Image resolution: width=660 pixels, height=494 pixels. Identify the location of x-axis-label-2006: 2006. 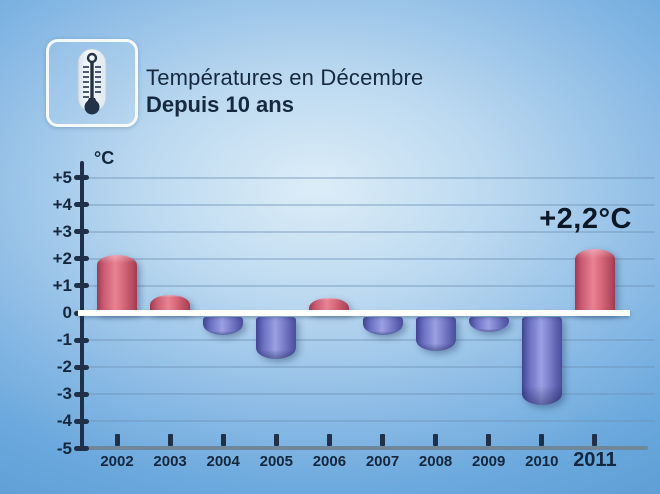
(329, 461).